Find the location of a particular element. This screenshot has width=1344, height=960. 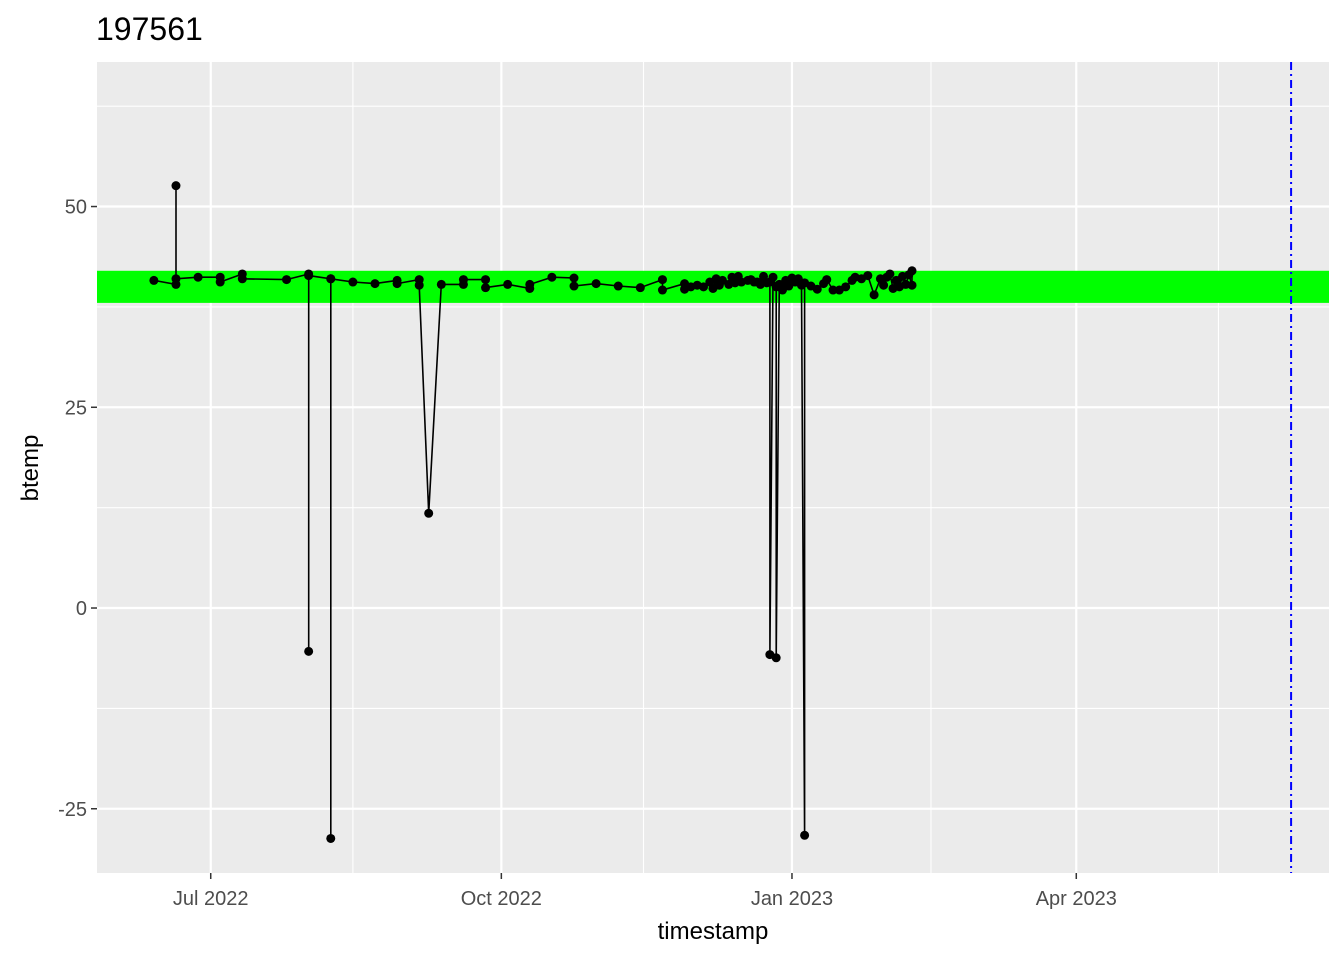

x-axis-title: timestamp is located at coordinates (713, 931).